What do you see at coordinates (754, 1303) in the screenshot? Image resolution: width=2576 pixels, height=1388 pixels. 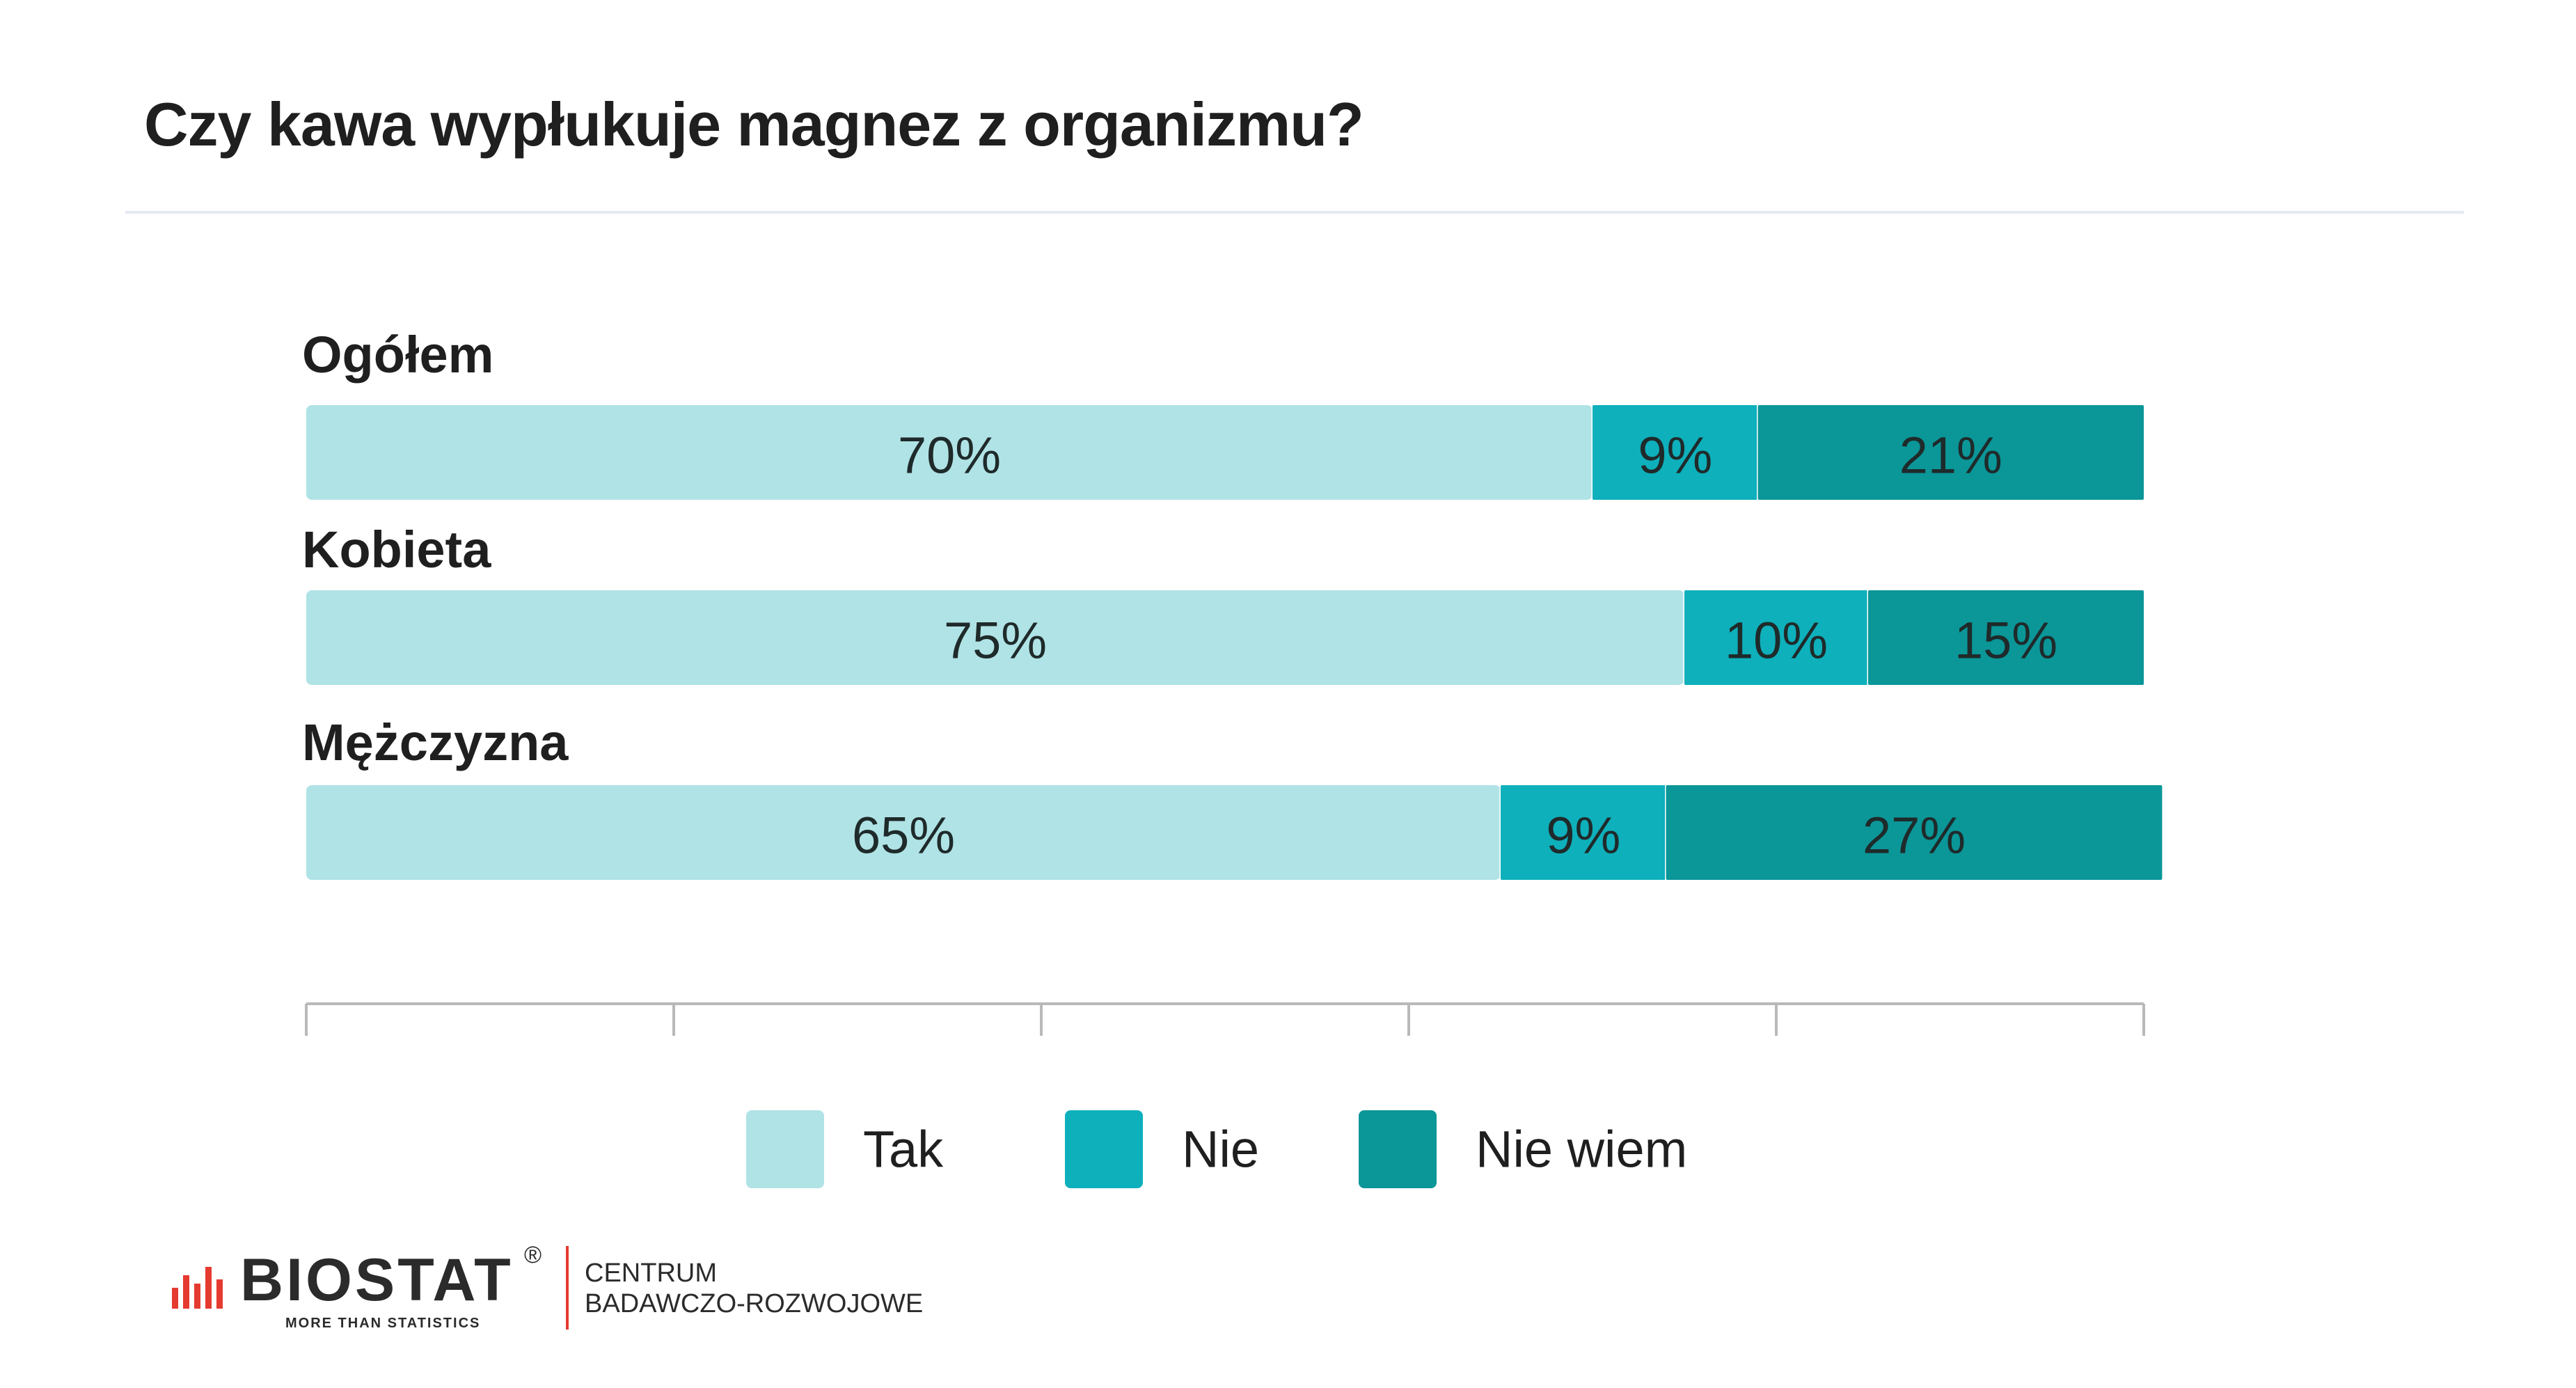 I see `logo-center-line2: BADAWCZO-ROZWOJOWE` at bounding box center [754, 1303].